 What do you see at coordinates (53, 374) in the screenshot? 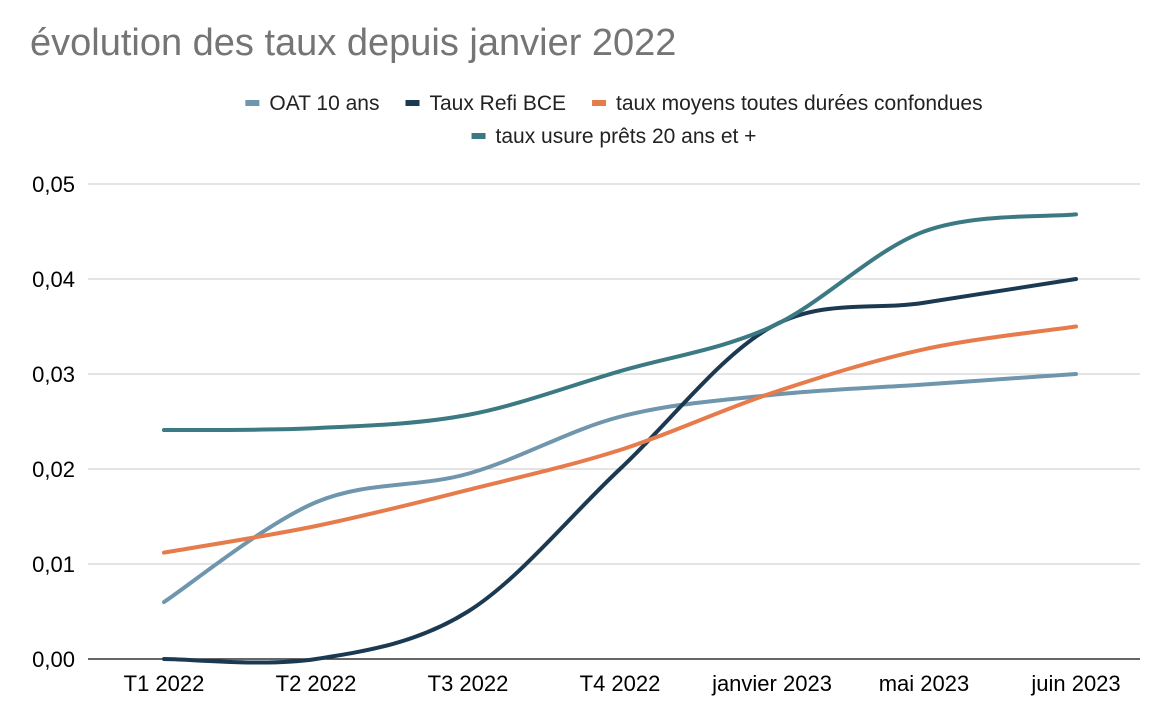
I see `y-tick-label: 0,03` at bounding box center [53, 374].